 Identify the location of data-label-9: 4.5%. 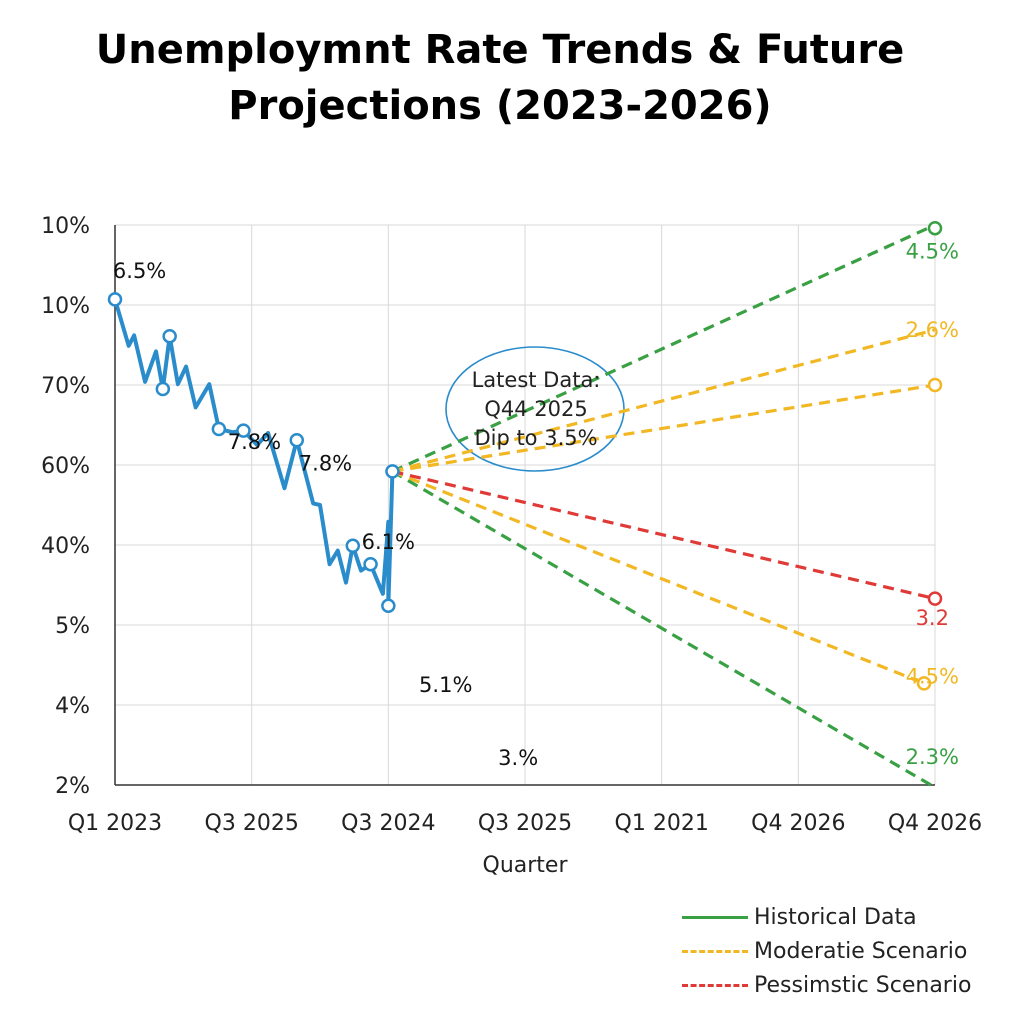
(932, 676).